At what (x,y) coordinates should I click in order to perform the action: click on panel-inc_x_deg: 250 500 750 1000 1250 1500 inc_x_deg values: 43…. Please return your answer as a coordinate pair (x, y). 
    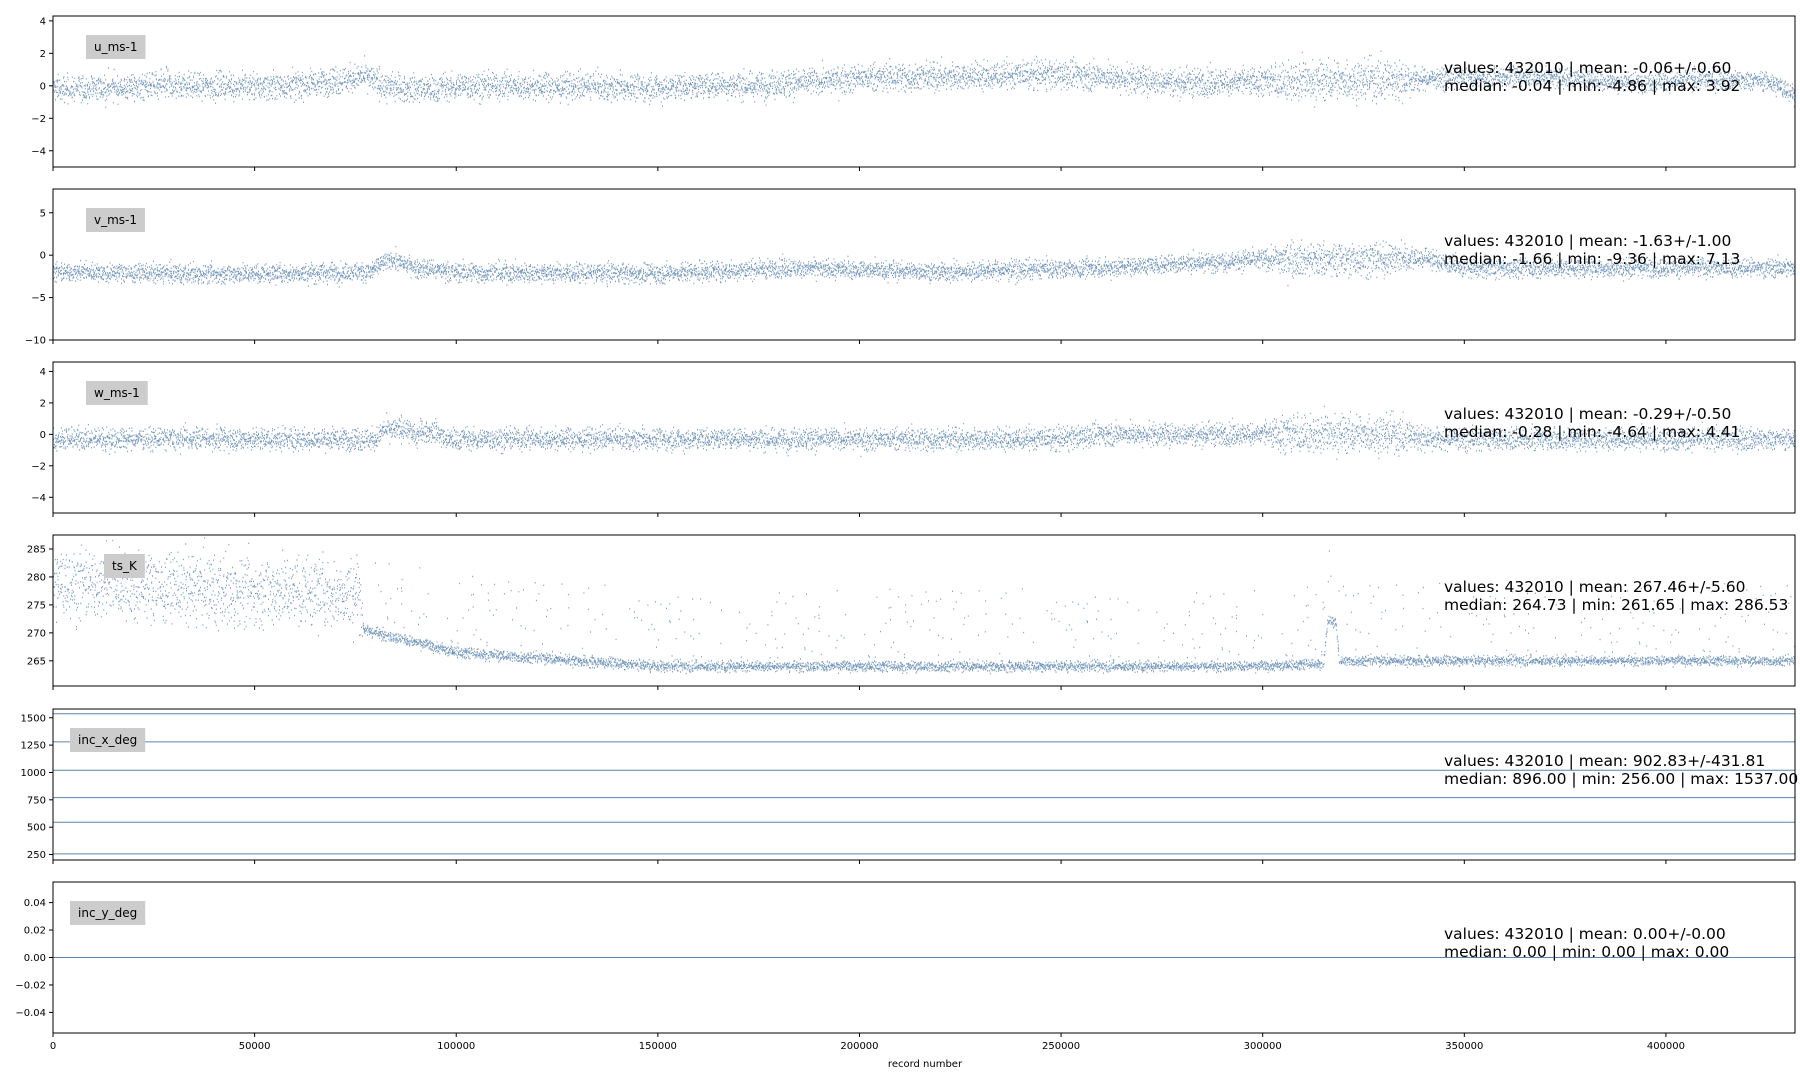
    Looking at the image, I should click on (909, 786).